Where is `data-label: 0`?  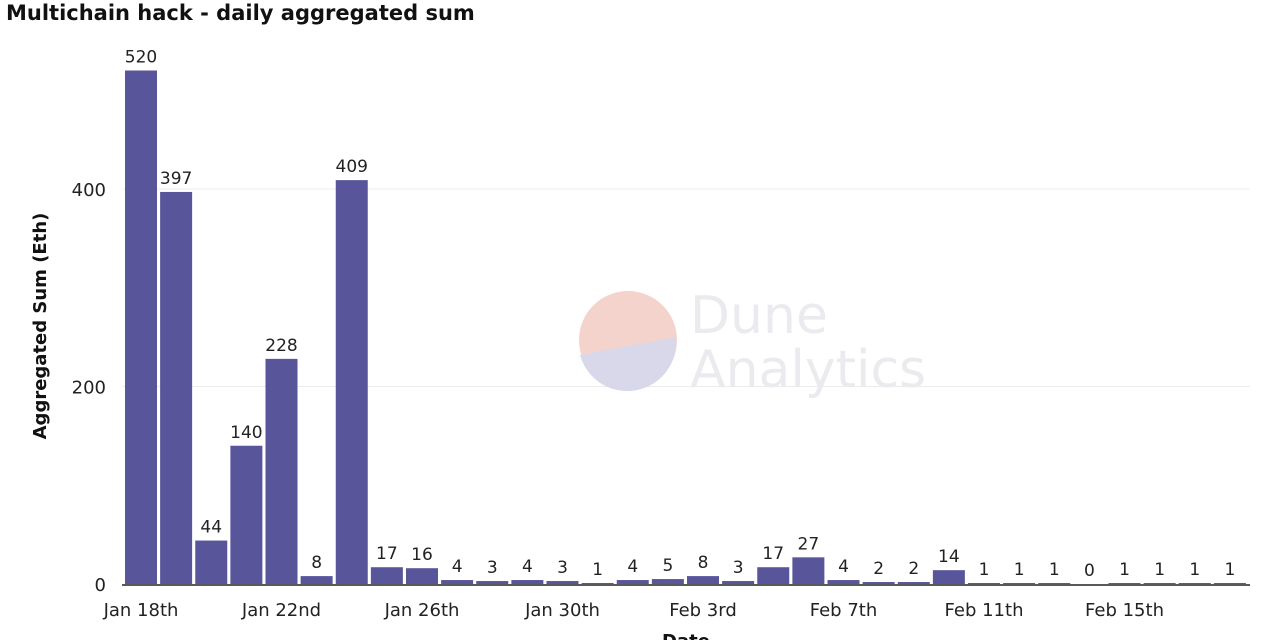 data-label: 0 is located at coordinates (1089, 571).